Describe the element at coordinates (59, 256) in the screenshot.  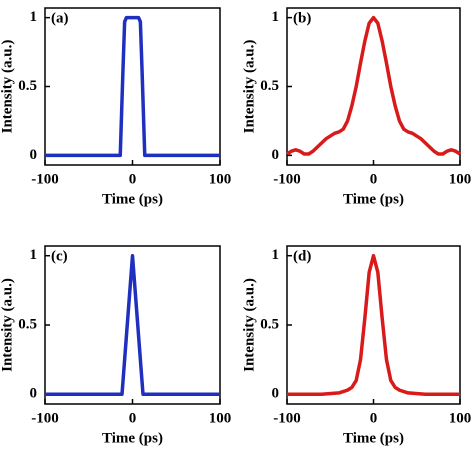
I see `panel-label: (c)` at that location.